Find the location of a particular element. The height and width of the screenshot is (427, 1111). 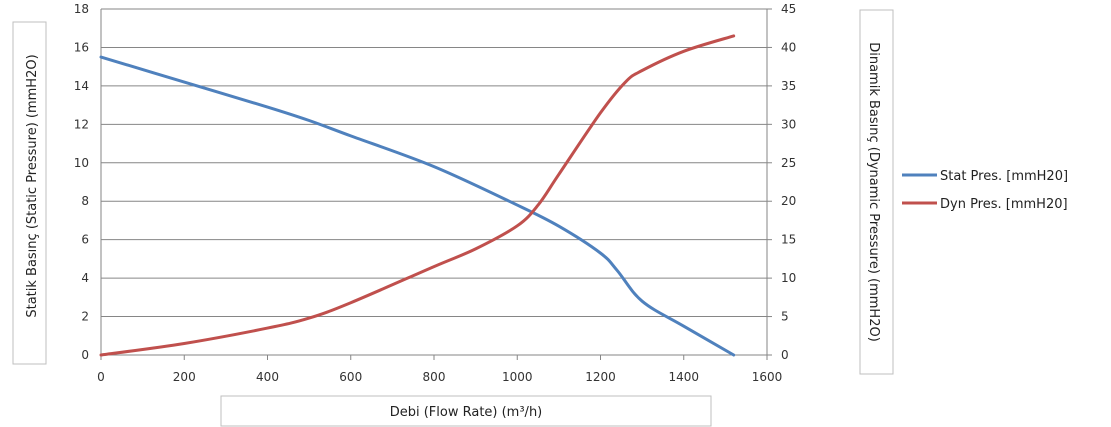

left-y-ticks: 0 2 4 6 8 10 12 14 16 18 is located at coordinates (81, 182).